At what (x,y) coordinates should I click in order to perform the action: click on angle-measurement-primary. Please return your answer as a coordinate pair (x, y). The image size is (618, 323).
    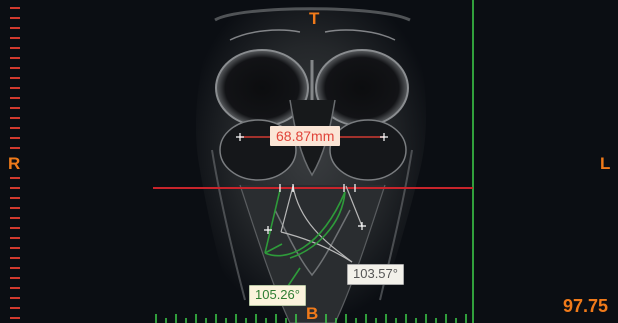
    Looking at the image, I should click on (305, 238).